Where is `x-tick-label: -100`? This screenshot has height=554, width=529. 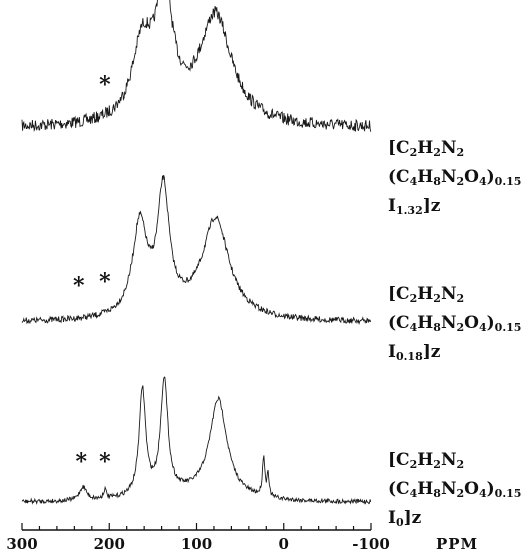 x-tick-label: -100 is located at coordinates (371, 544).